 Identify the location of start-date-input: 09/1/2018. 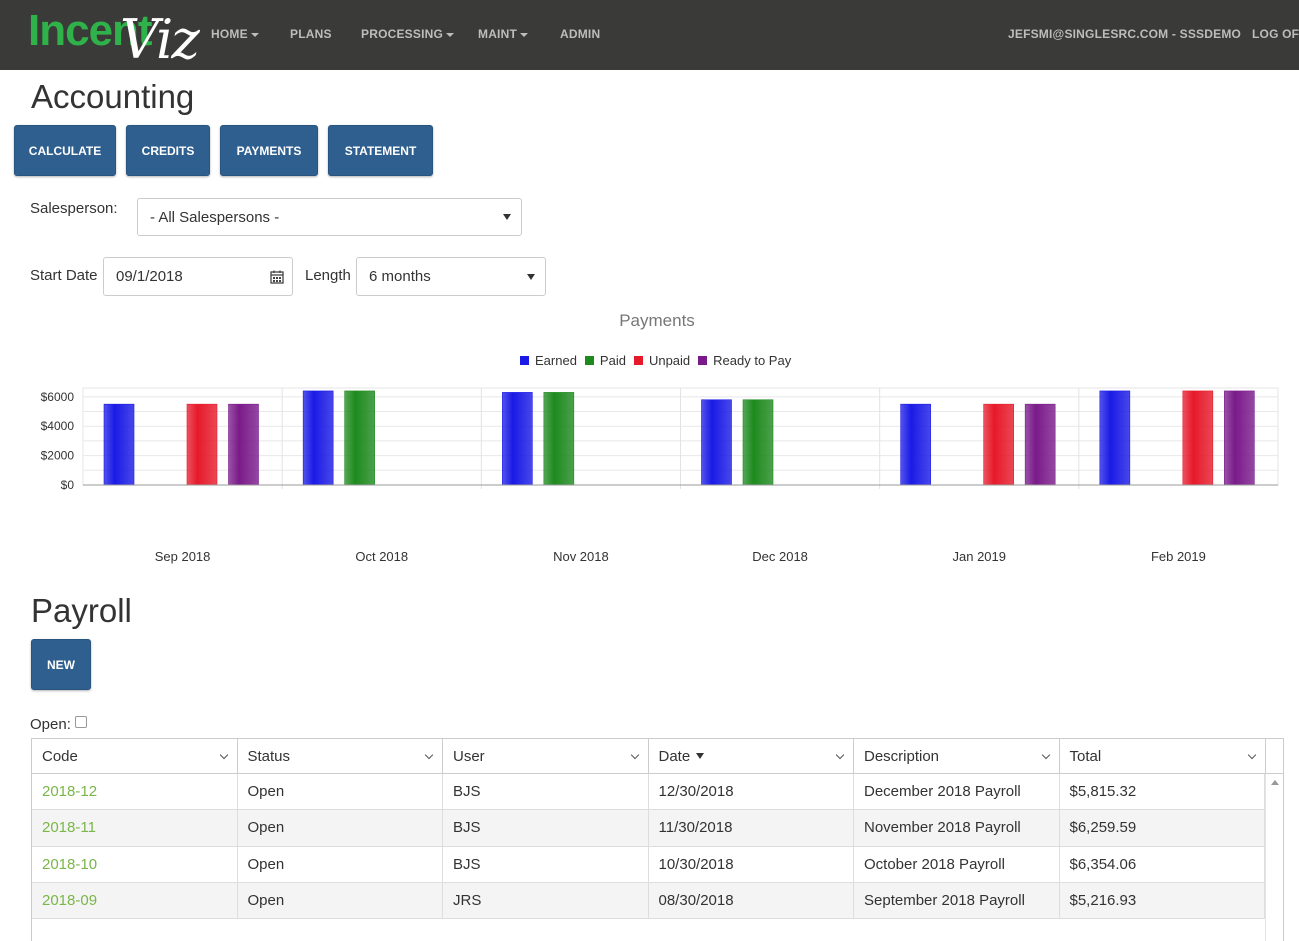
(183, 276).